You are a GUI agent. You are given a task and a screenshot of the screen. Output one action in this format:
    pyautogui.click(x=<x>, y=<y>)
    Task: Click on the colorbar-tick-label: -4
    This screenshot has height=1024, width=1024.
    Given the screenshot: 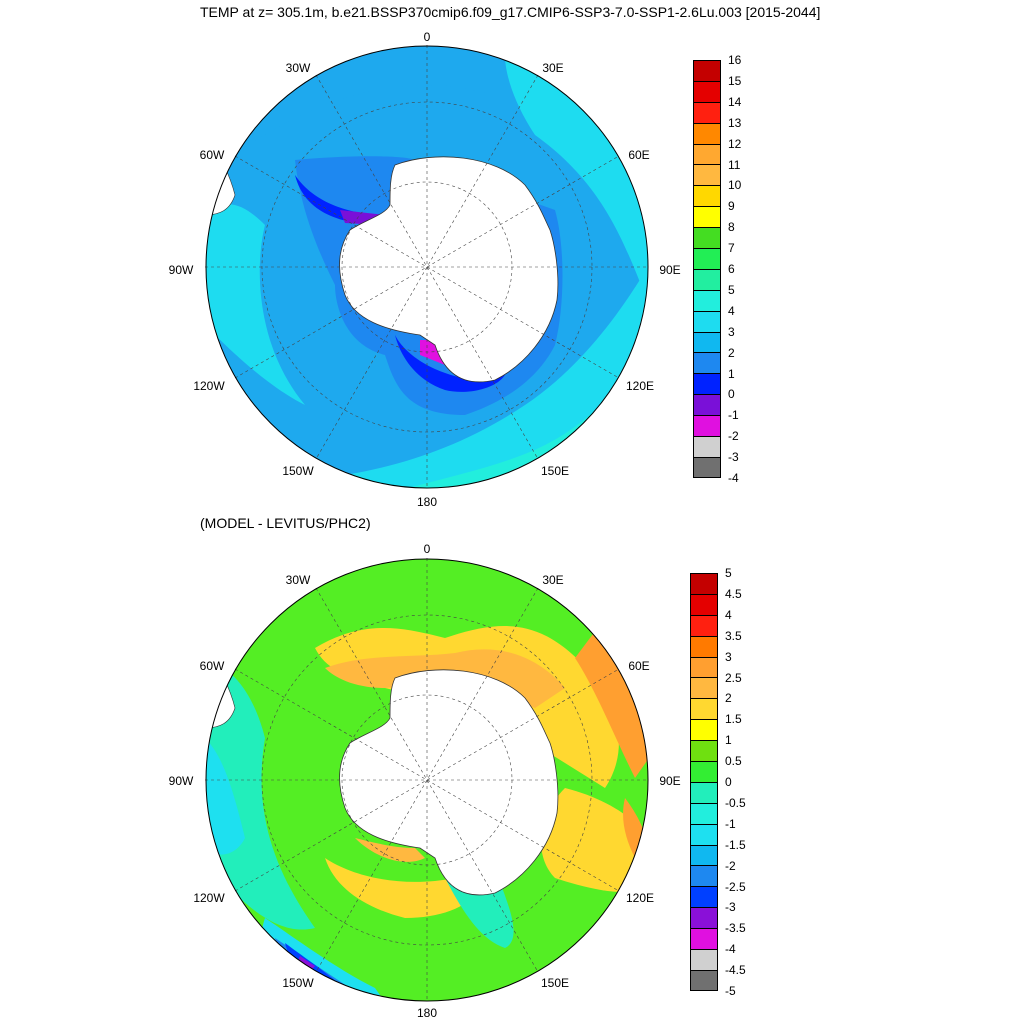 What is the action you would take?
    pyautogui.click(x=733, y=478)
    